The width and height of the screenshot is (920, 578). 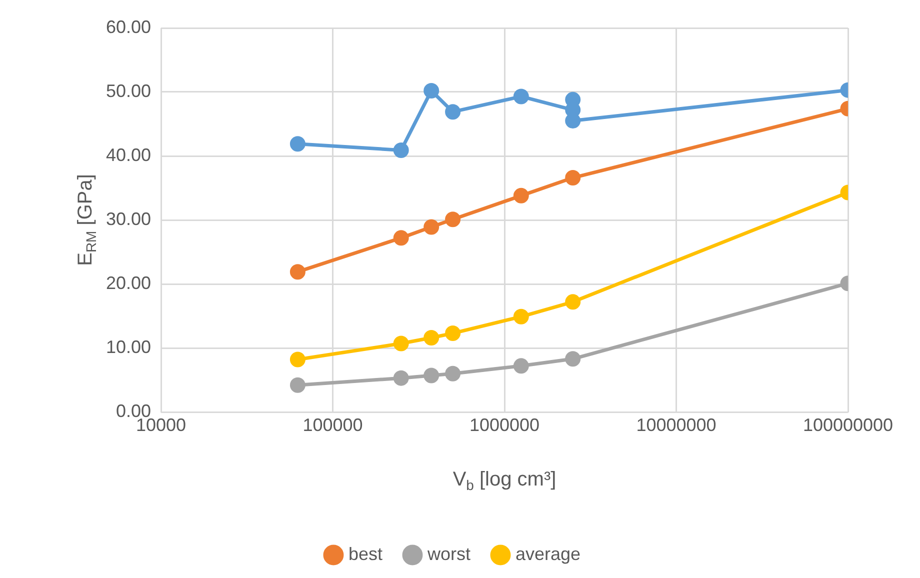 What do you see at coordinates (128, 346) in the screenshot?
I see `y-tick-label: 10.00` at bounding box center [128, 346].